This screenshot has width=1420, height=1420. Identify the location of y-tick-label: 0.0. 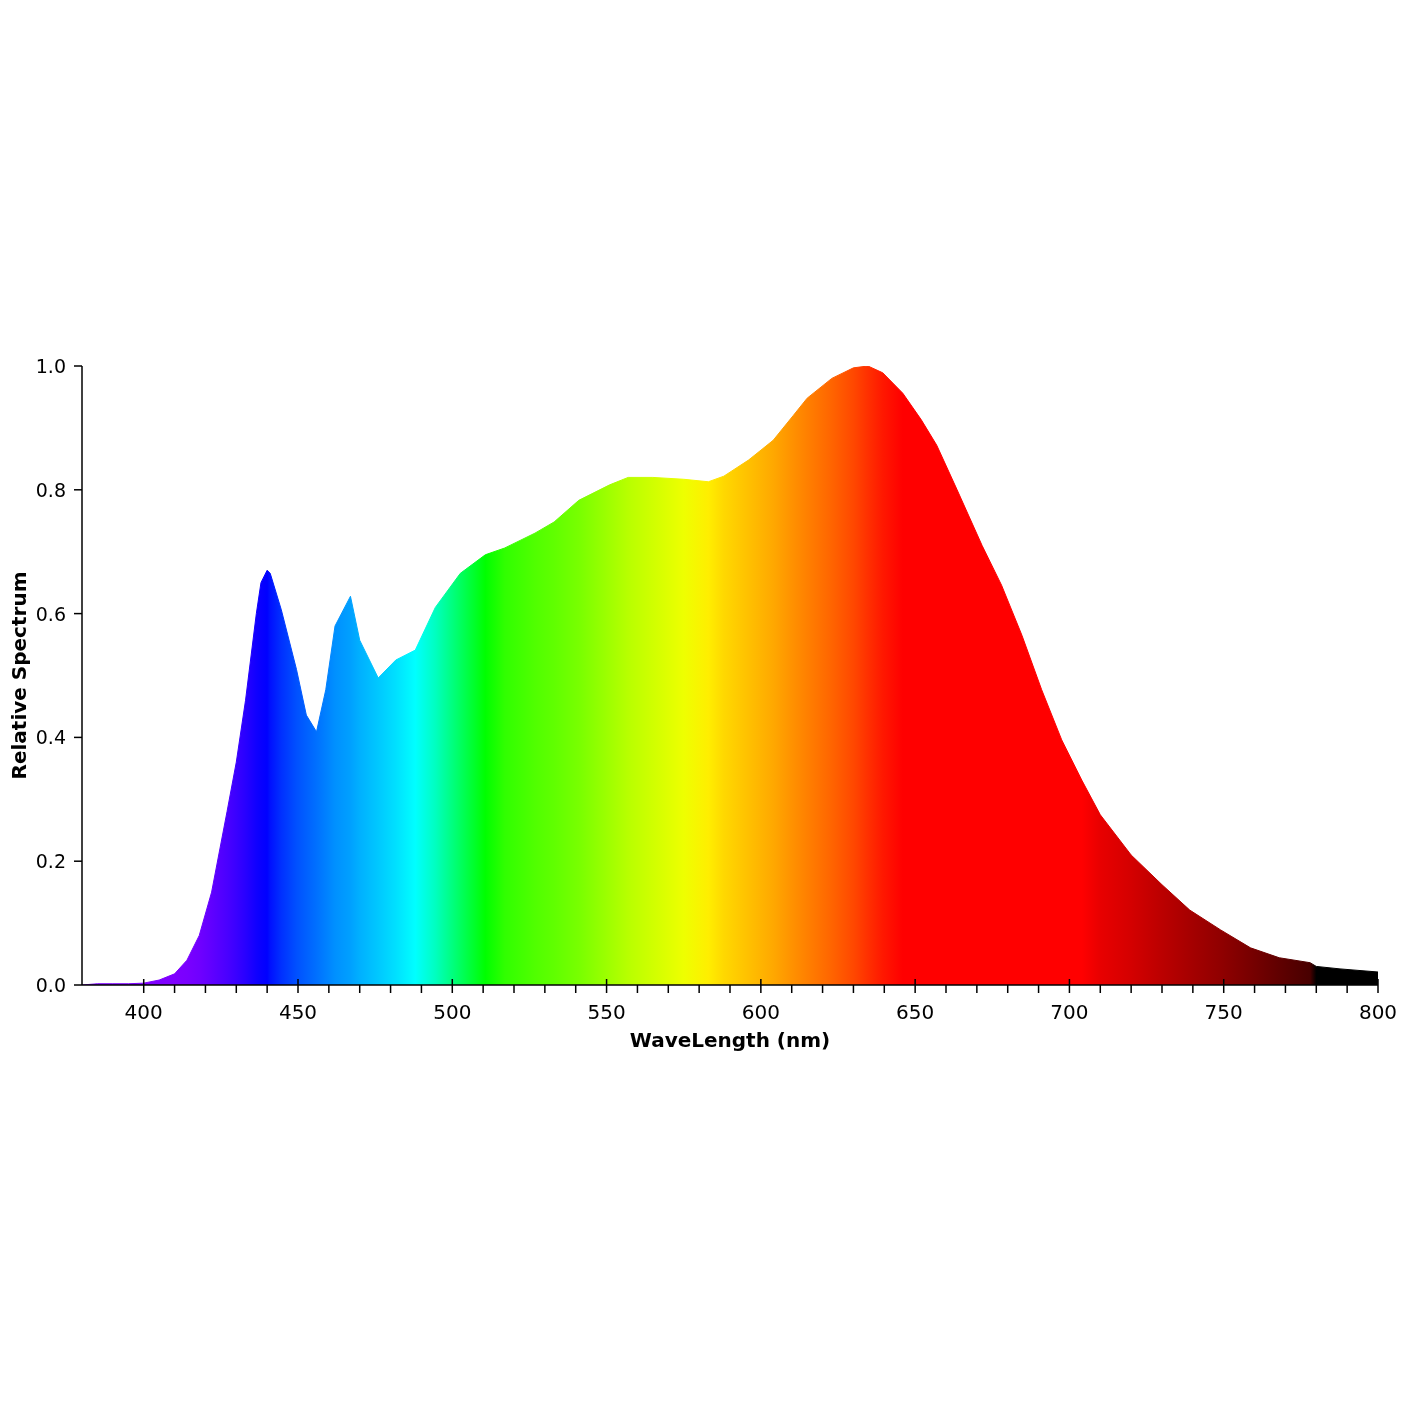
(50, 985).